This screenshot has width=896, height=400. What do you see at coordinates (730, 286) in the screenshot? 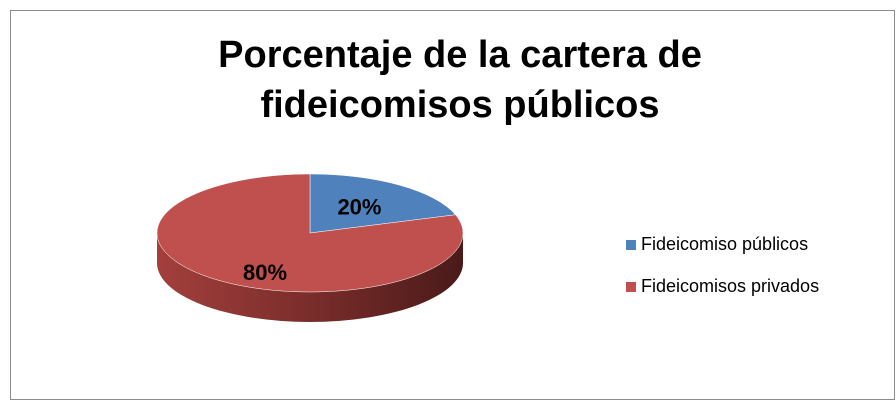
I see `legend-label: Fideicomisos privados` at bounding box center [730, 286].